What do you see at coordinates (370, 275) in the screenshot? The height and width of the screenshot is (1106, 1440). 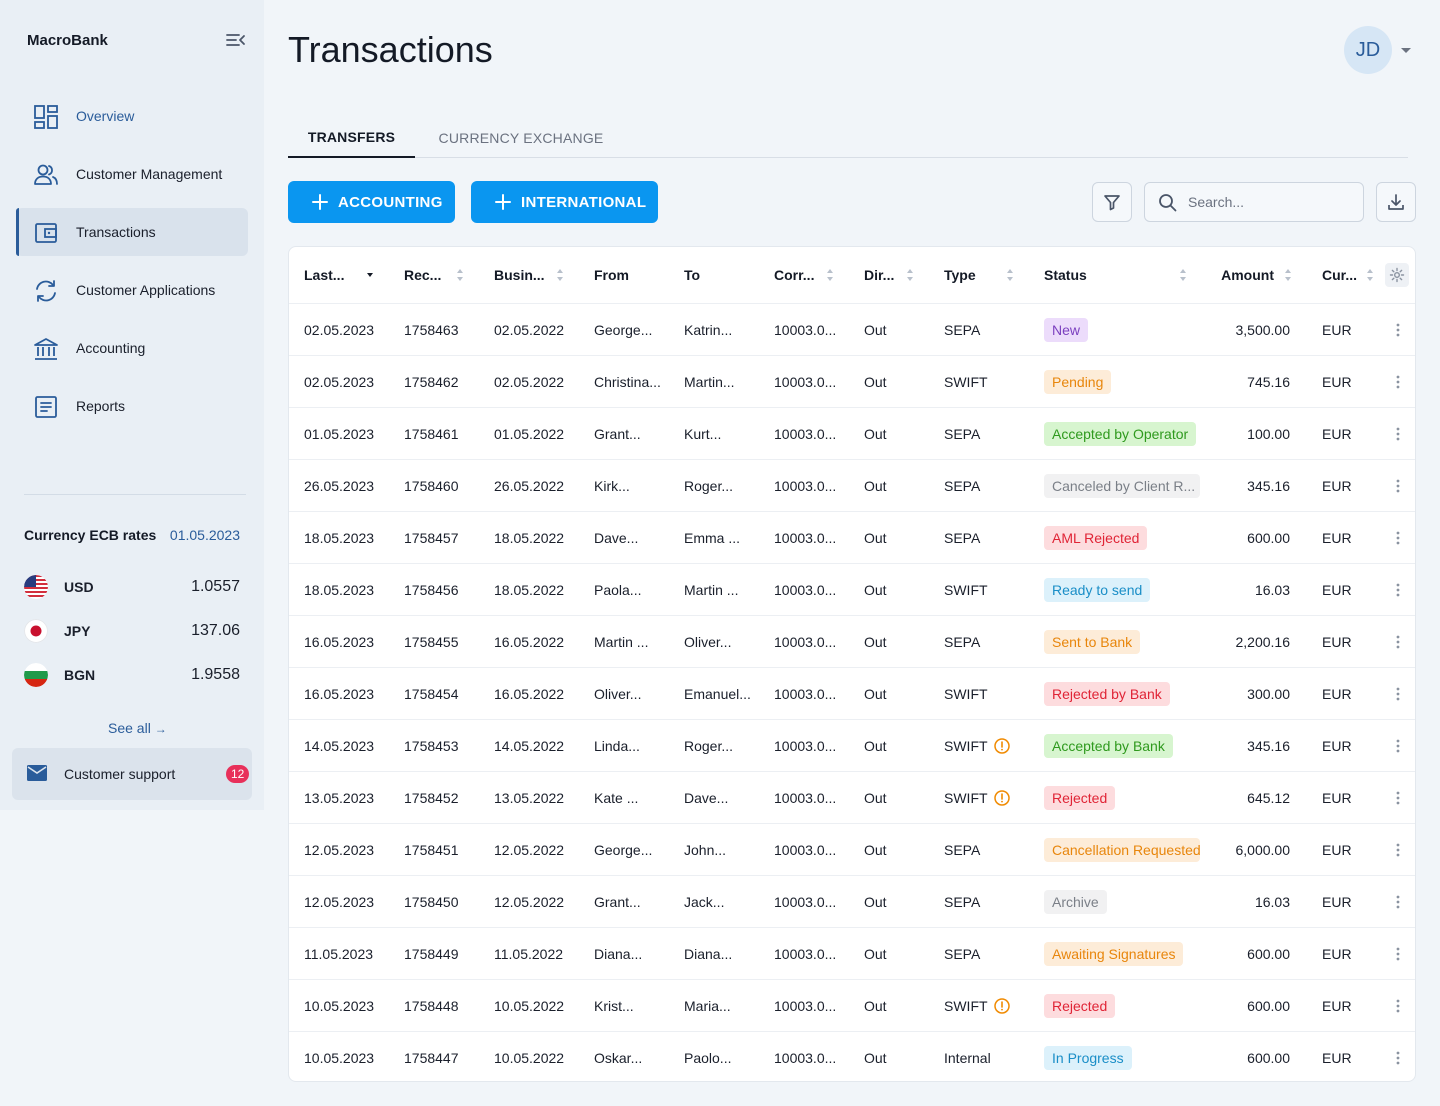 I see `sort-desc-icon` at bounding box center [370, 275].